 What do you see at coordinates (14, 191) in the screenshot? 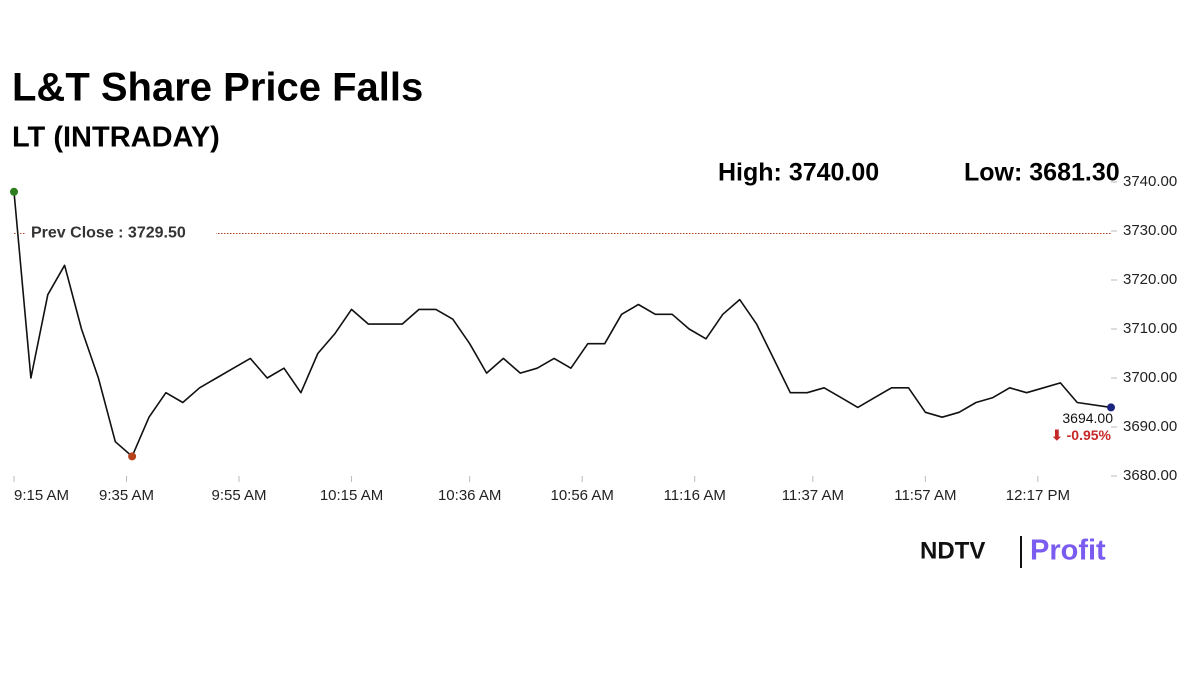
I see `first-marker` at bounding box center [14, 191].